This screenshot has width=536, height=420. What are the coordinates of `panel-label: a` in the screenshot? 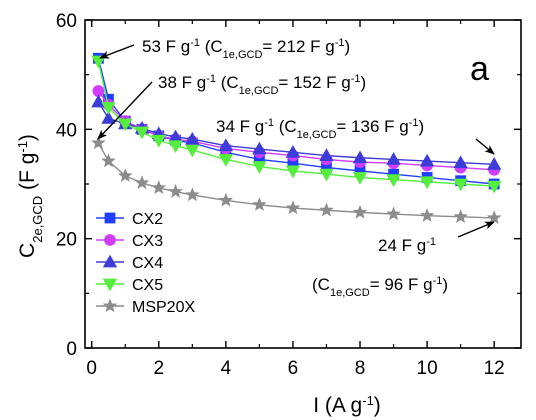 It's located at (479, 69).